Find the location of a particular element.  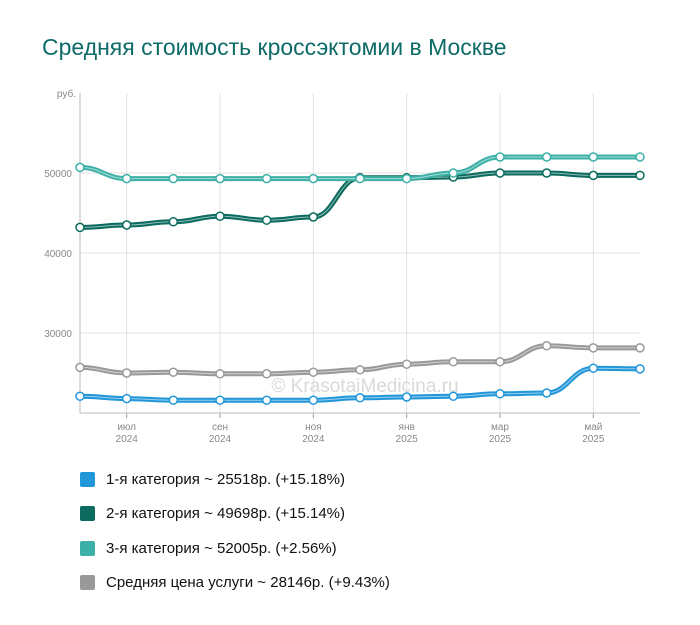

chart-title: Средняя стоимость кроссэктомии в Москве is located at coordinates (274, 47).